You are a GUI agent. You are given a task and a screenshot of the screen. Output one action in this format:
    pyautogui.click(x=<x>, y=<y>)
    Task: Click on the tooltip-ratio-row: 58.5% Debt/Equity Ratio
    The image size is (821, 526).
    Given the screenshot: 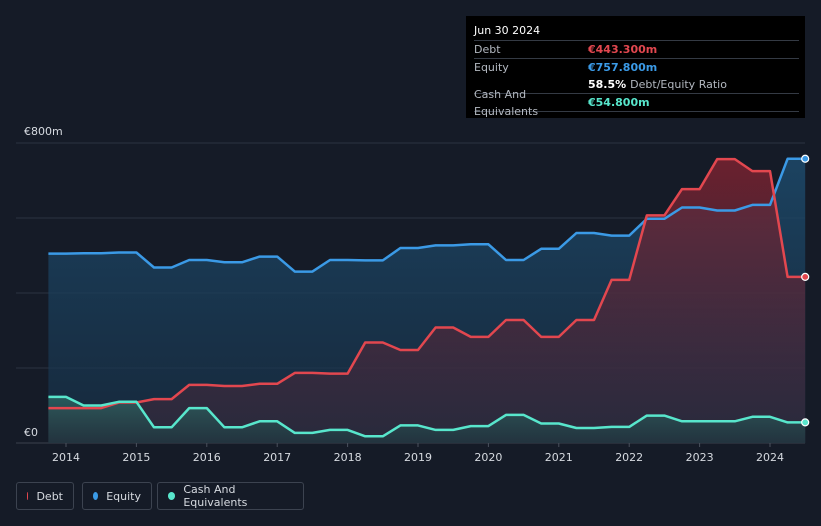 What is the action you would take?
    pyautogui.click(x=636, y=84)
    